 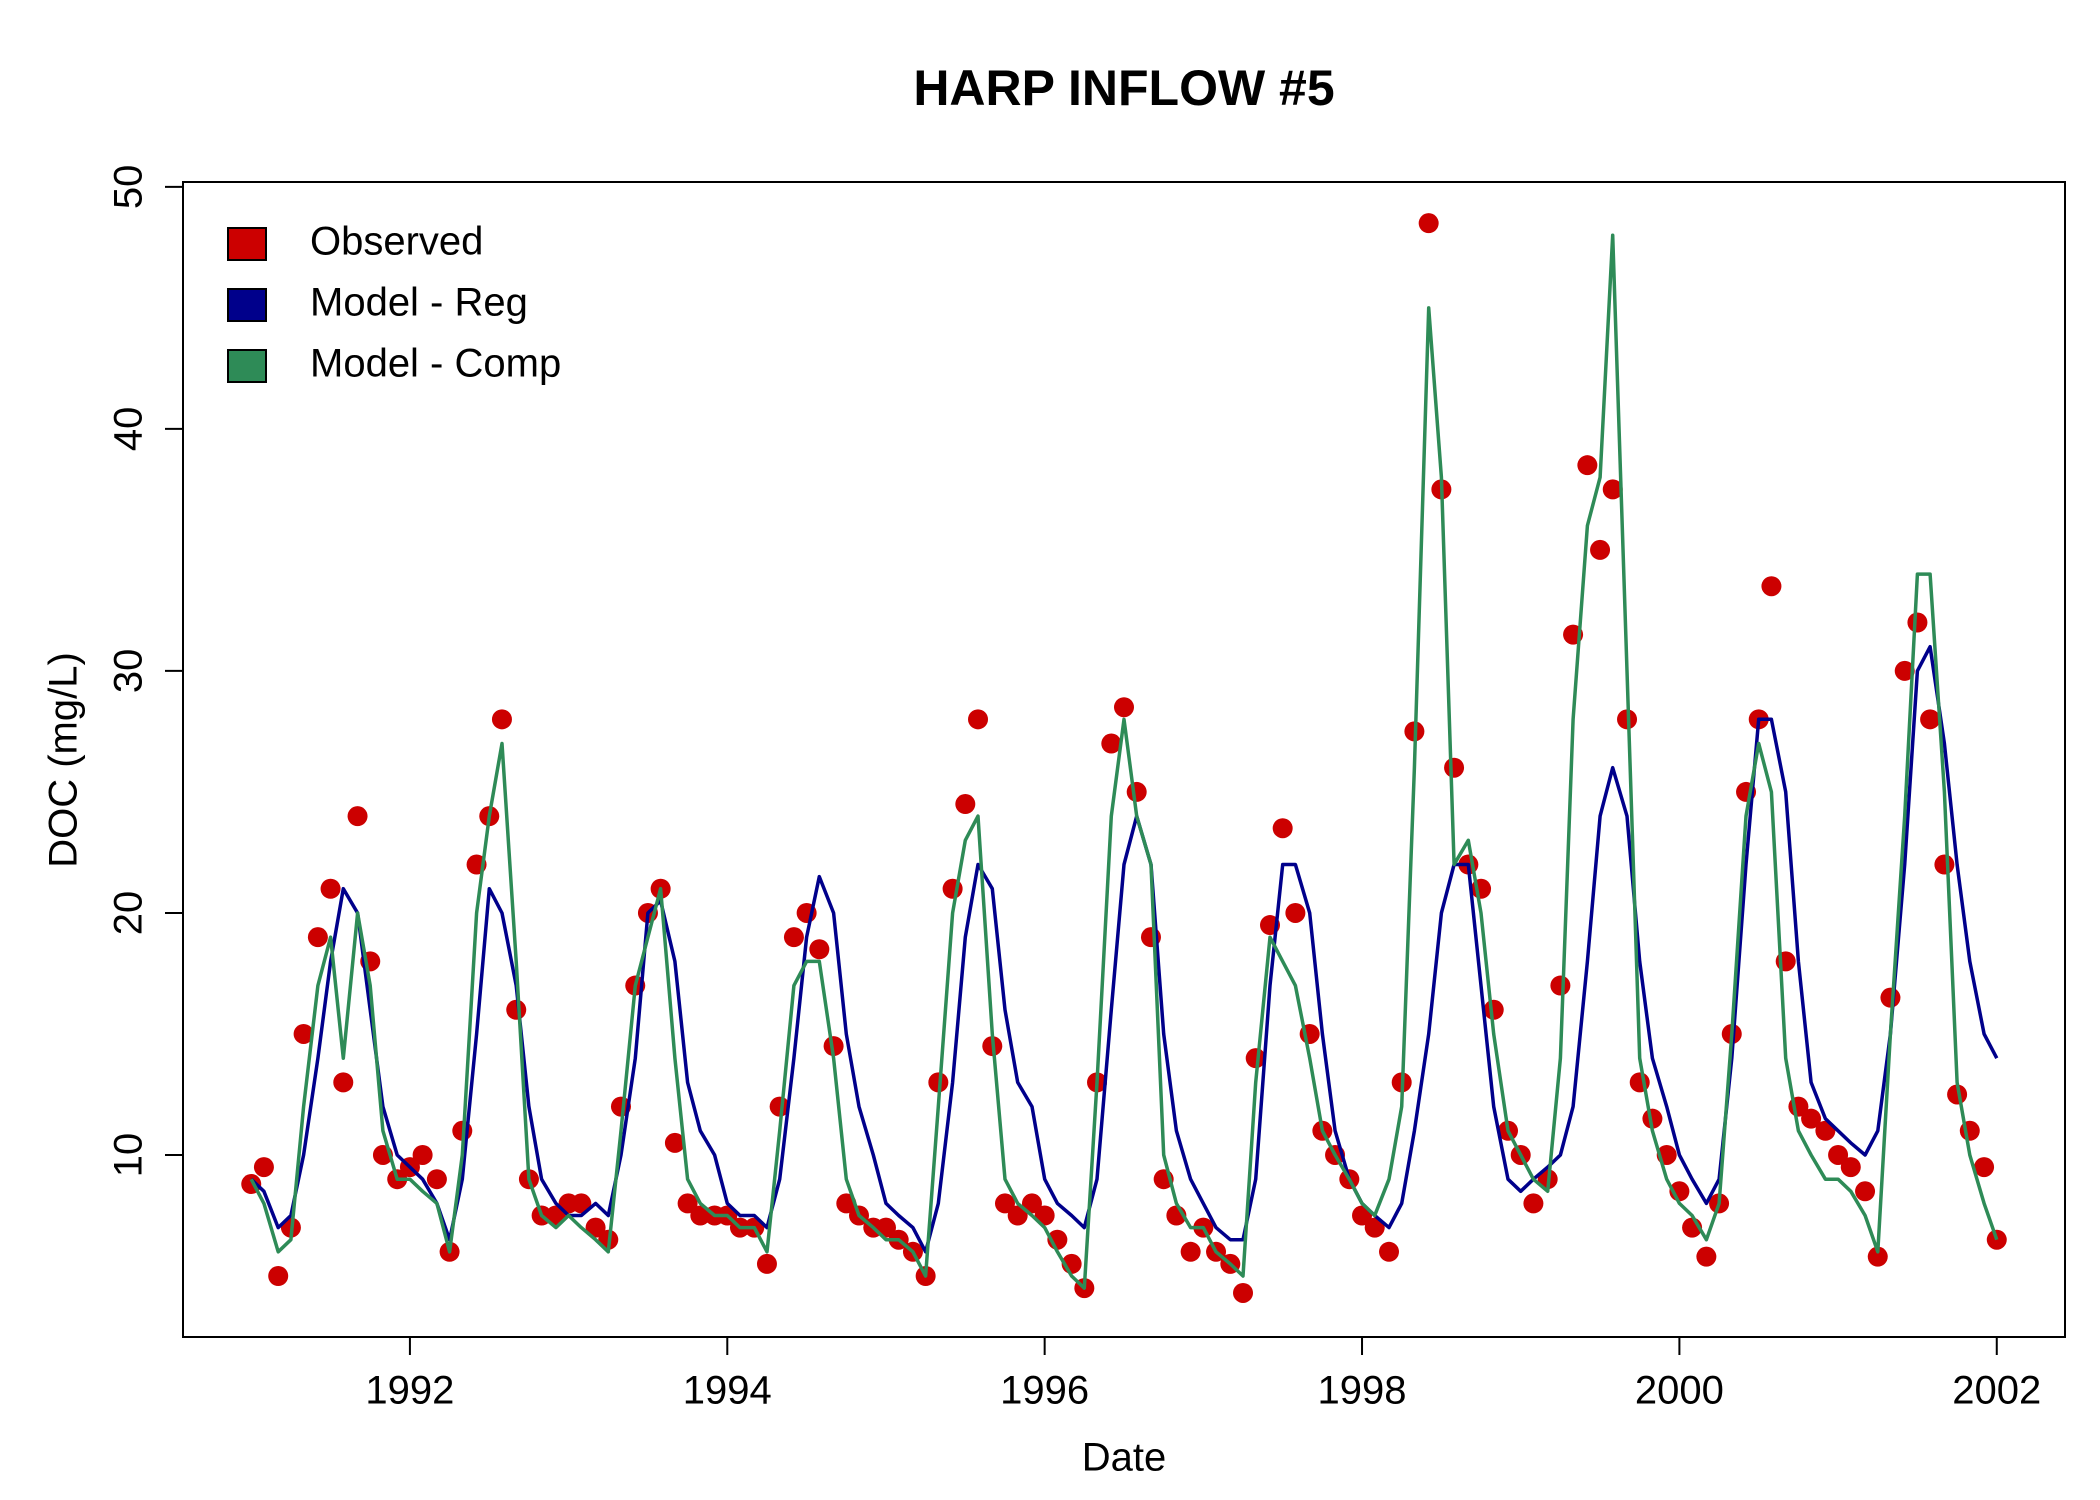 What do you see at coordinates (129, 187) in the screenshot?
I see `y-tick-label: 50` at bounding box center [129, 187].